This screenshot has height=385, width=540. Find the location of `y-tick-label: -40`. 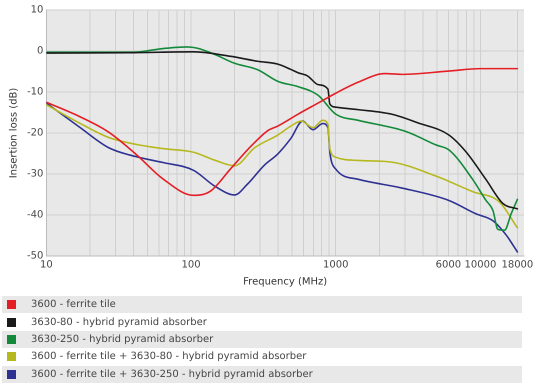

y-tick-label: -40 is located at coordinates (35, 215).